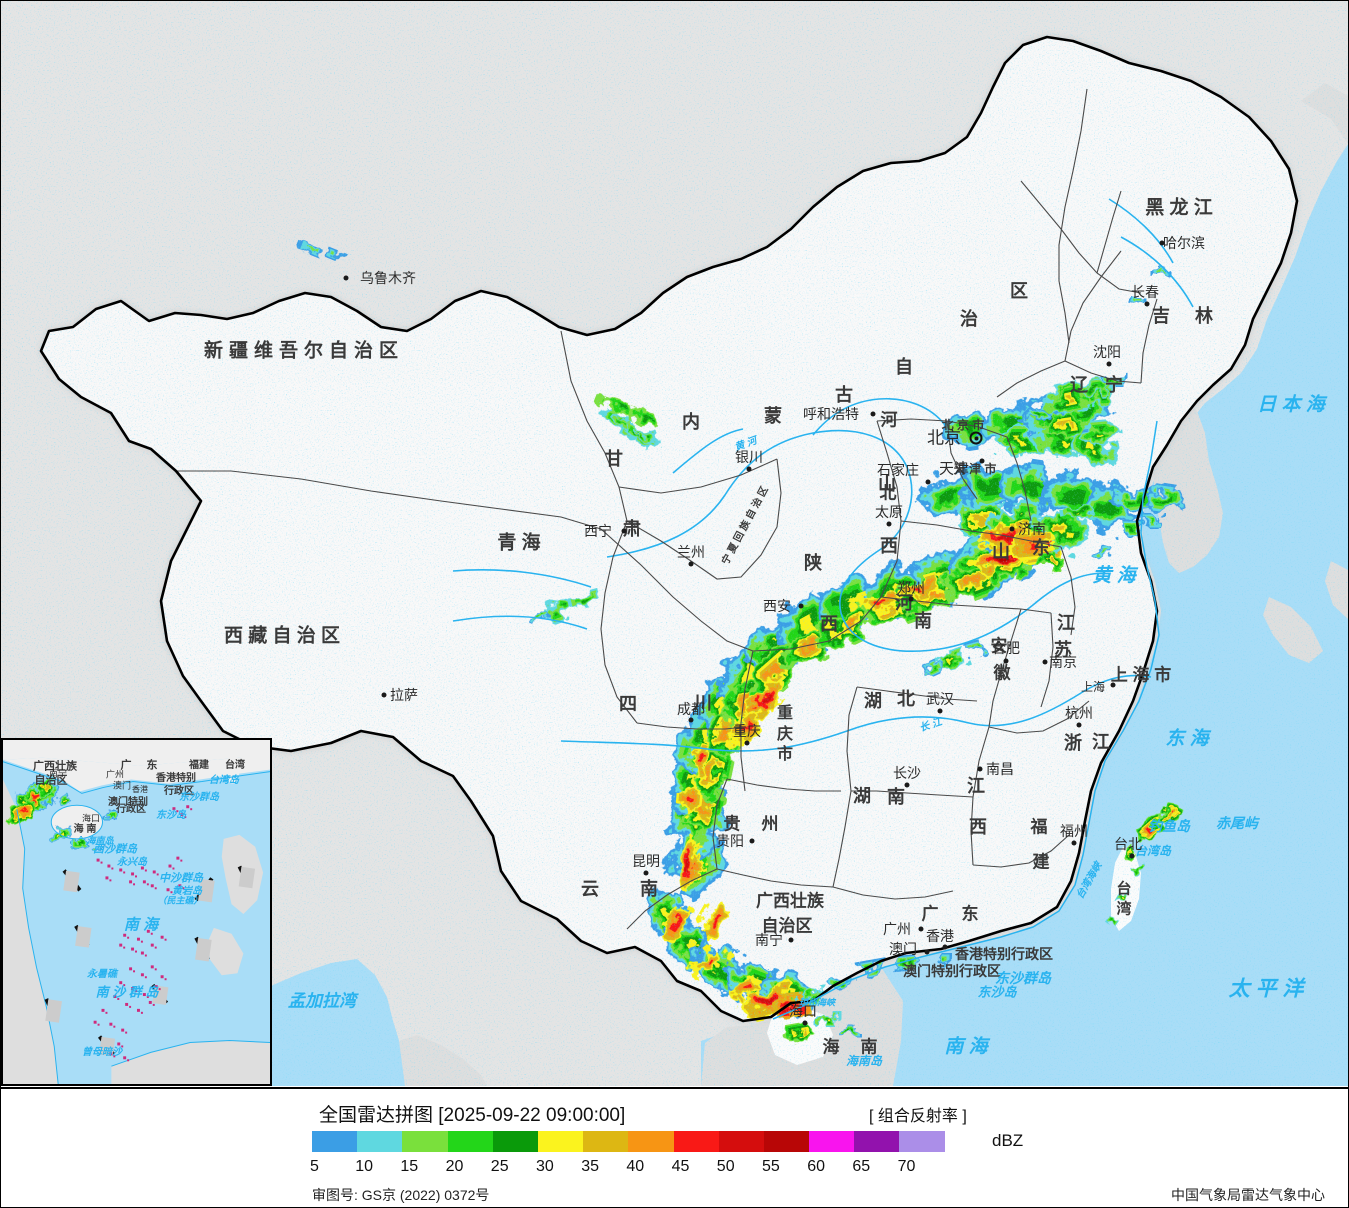  Describe the element at coordinates (364, 1166) in the screenshot. I see `colorbar-tick: 10` at that location.